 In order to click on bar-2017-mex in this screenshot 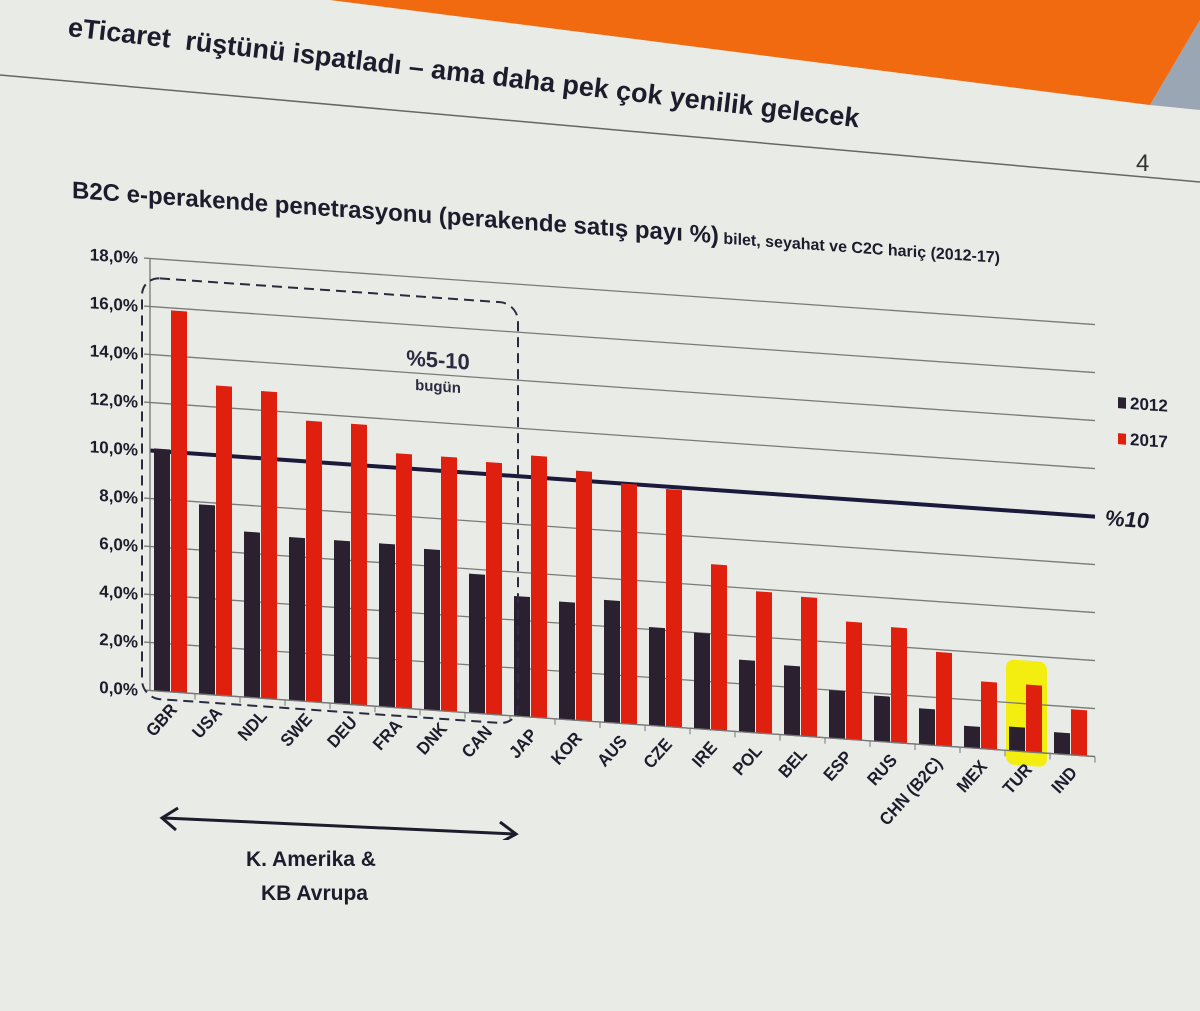, I will do `click(989, 715)`.